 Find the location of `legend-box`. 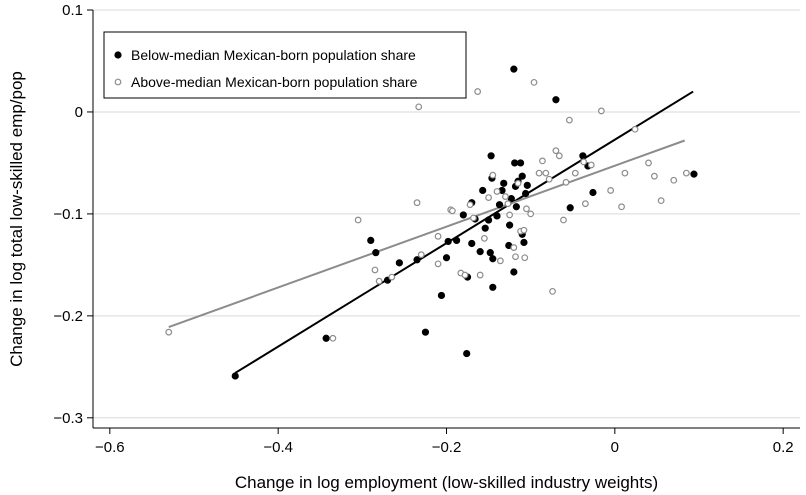

legend-box is located at coordinates (285, 65).